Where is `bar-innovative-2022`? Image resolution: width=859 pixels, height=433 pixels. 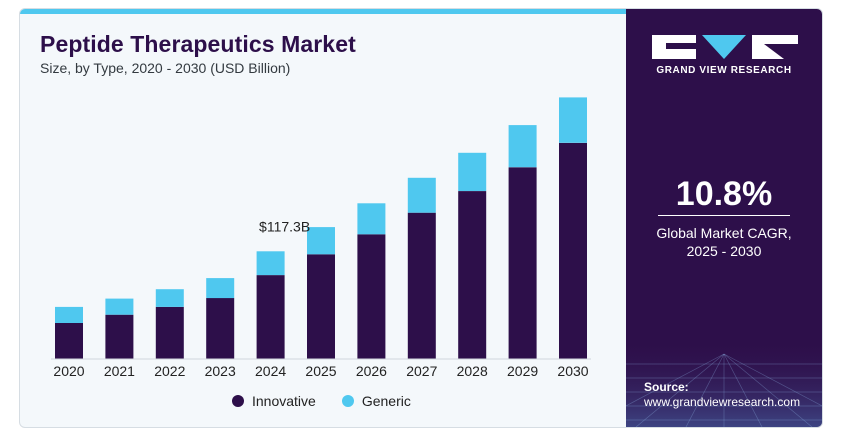 bar-innovative-2022 is located at coordinates (169, 332).